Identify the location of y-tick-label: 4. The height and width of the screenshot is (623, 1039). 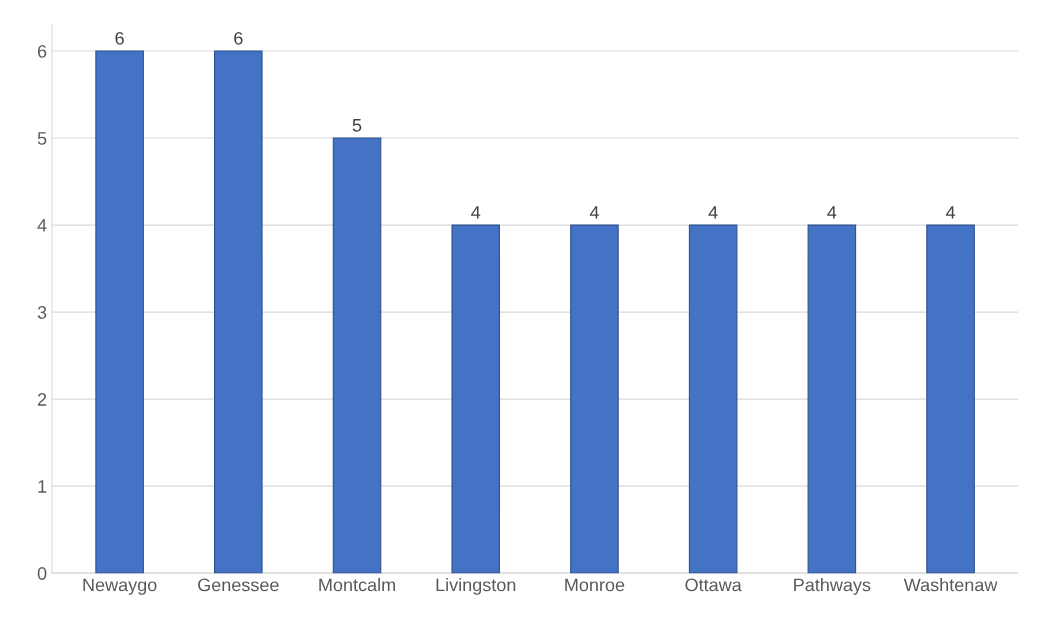
(42, 225).